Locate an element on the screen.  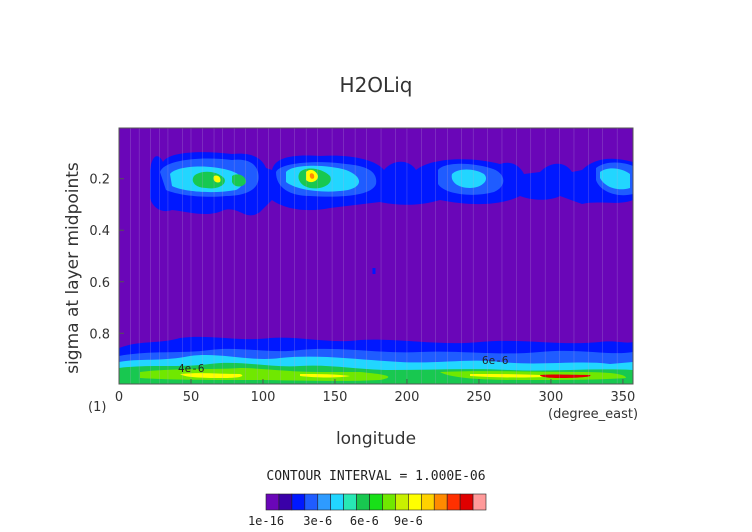
chart-title: H2OLiq is located at coordinates (376, 85).